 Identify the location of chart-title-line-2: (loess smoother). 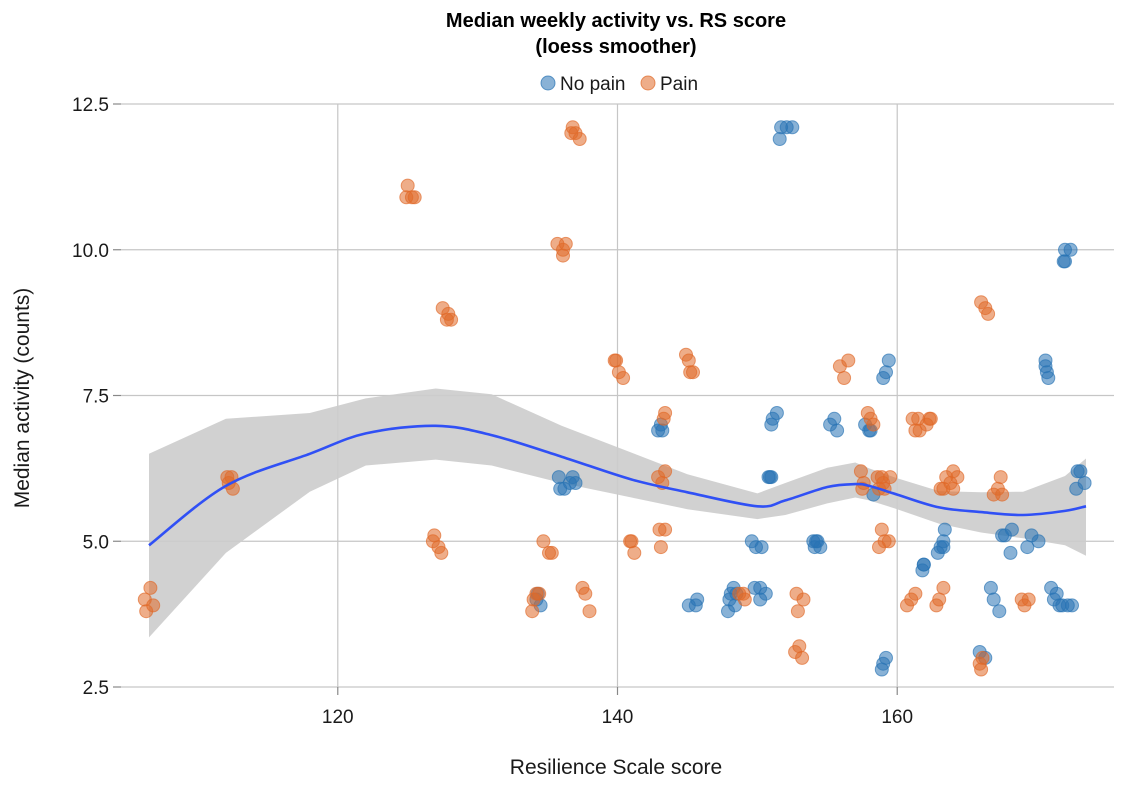
(615, 47).